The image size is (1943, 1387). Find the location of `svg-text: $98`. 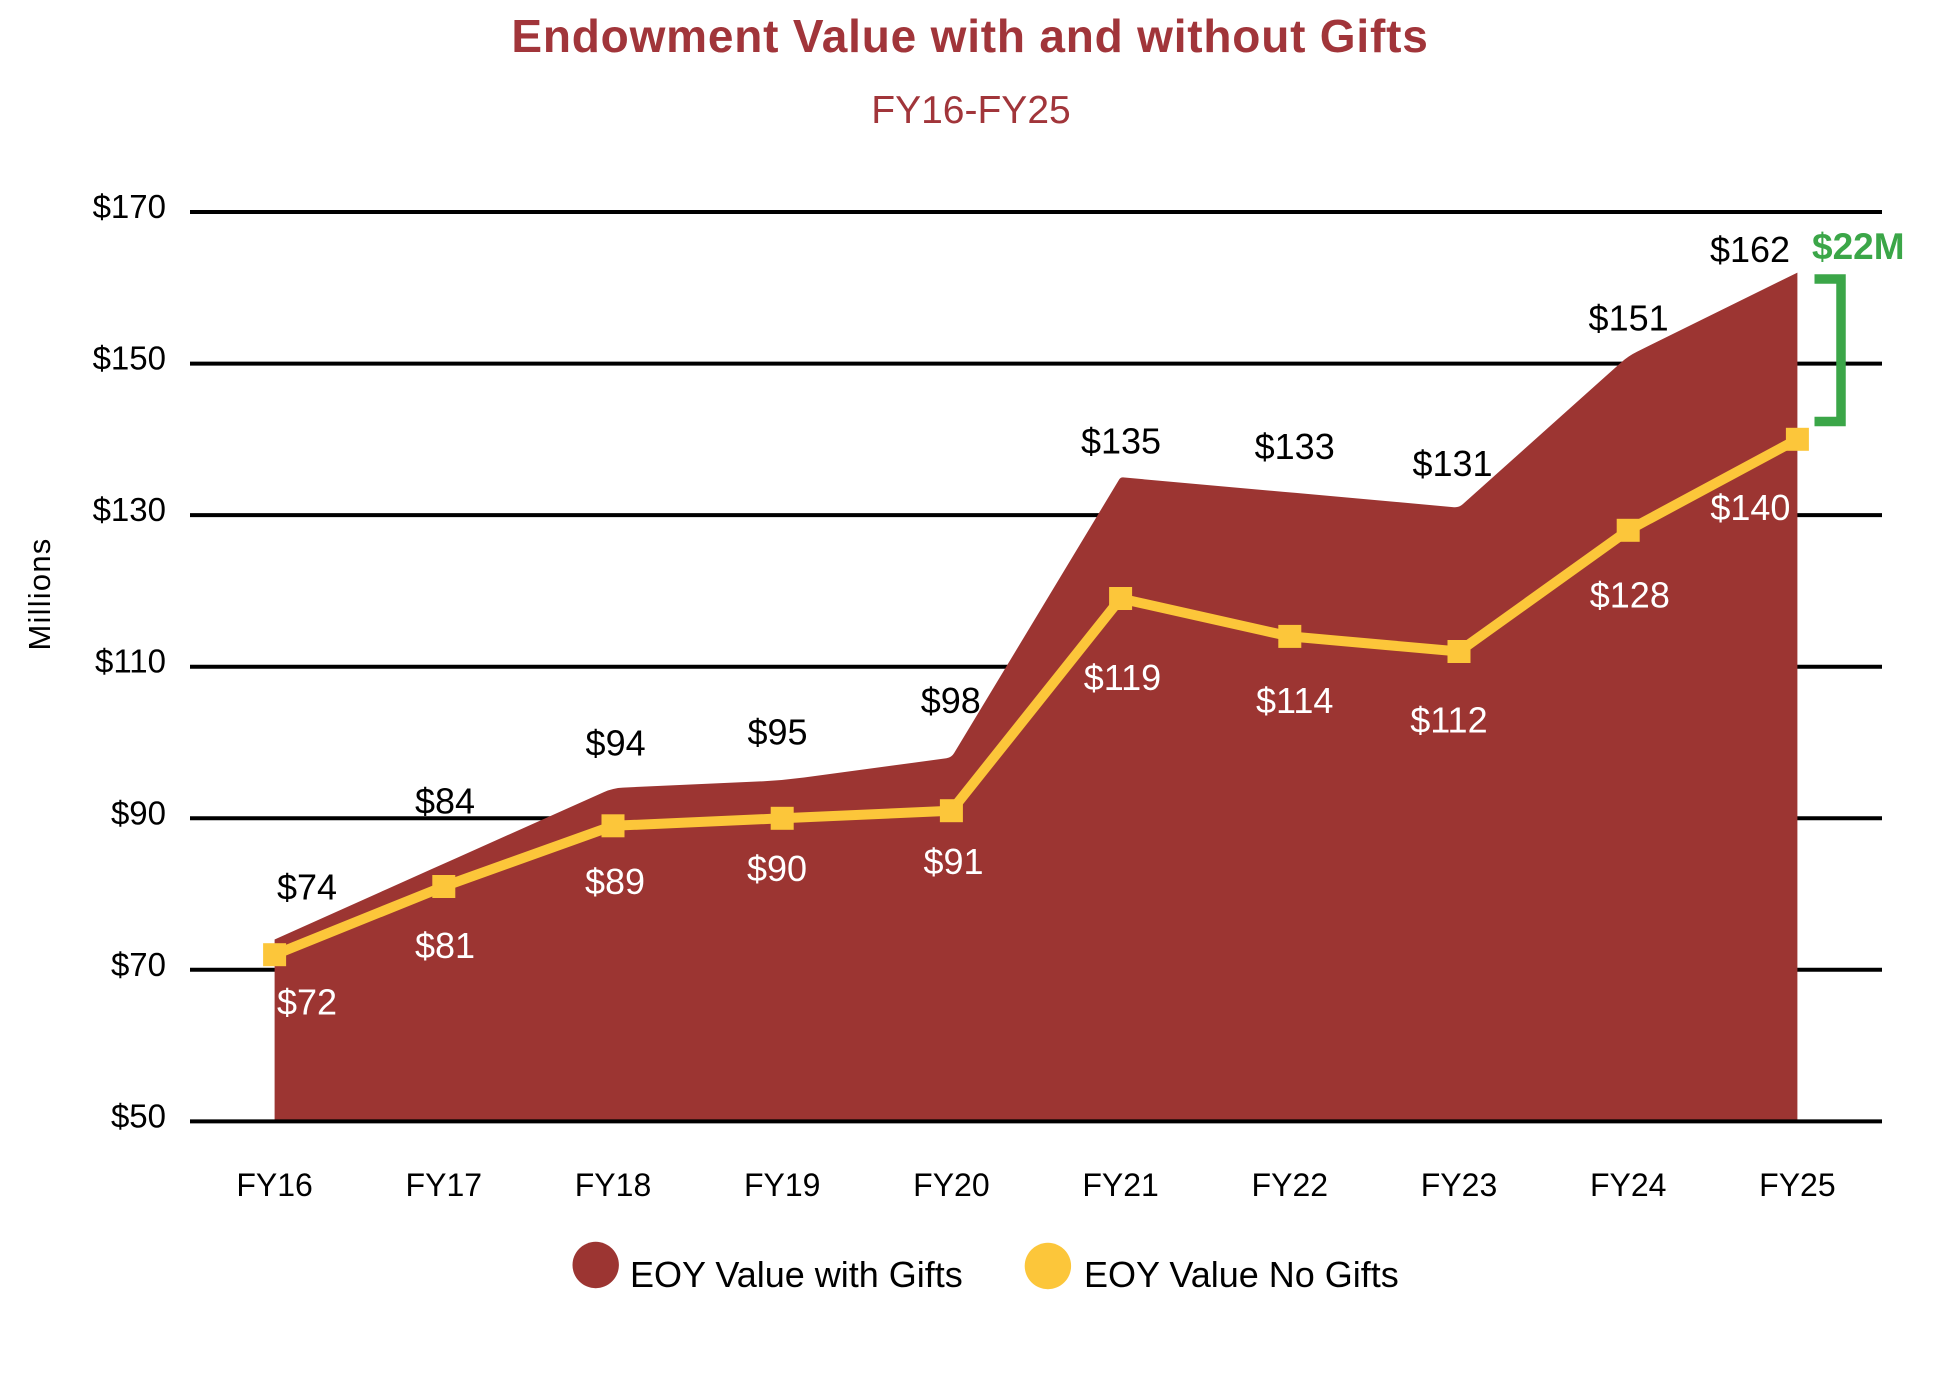

svg-text: $98 is located at coordinates (951, 700).